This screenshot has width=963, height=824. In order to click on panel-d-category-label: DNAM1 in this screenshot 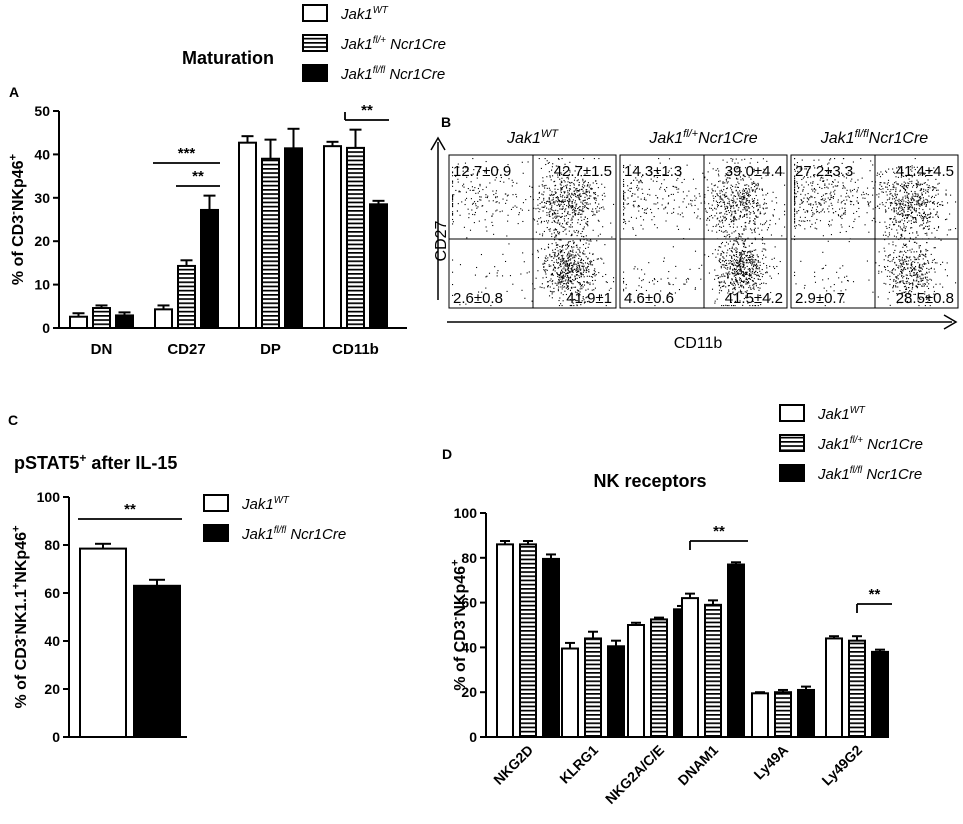, I will do `click(698, 765)`.